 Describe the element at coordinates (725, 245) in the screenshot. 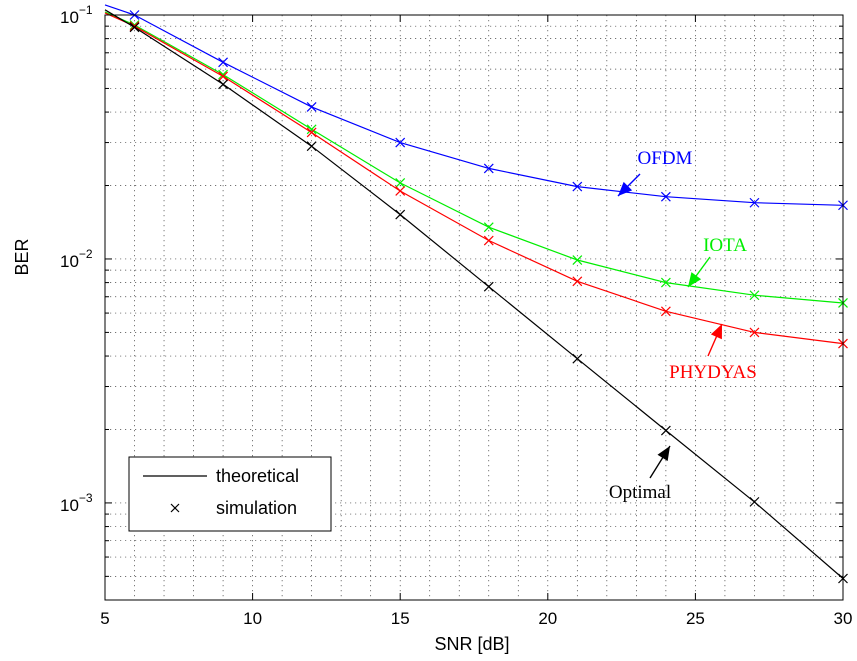

I see `iota-annotation-label: IOTA` at that location.